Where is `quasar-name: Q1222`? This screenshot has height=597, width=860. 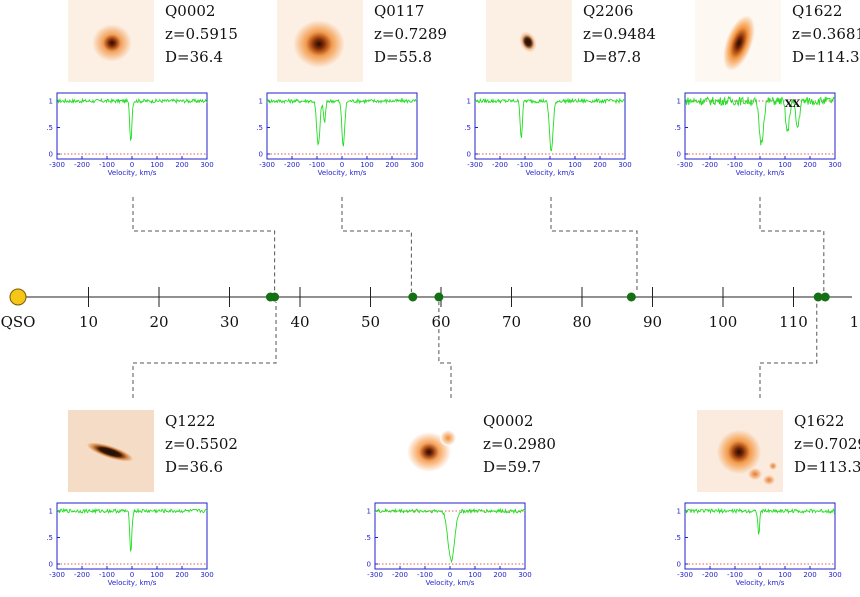 quasar-name: Q1222 is located at coordinates (190, 421).